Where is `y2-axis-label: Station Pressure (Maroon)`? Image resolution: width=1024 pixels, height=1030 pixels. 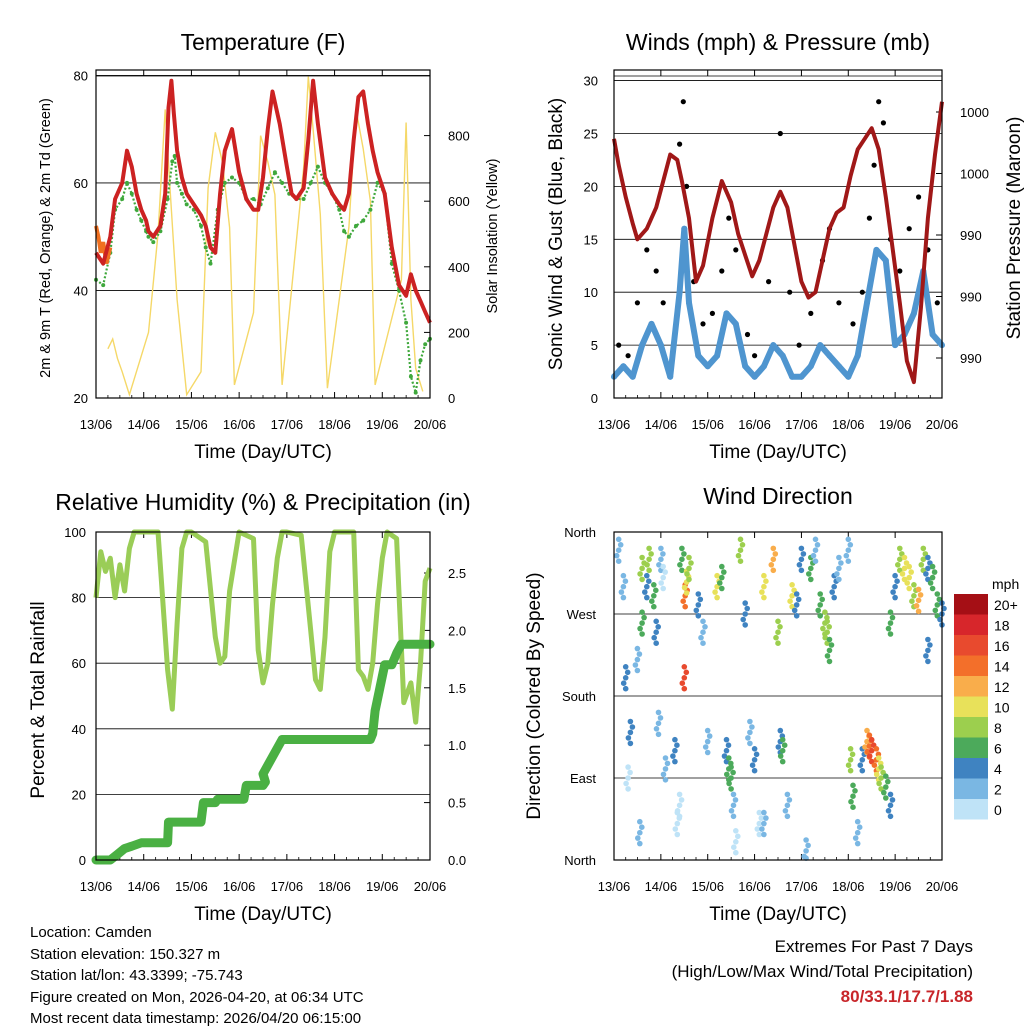 y2-axis-label: Station Pressure (Maroon) is located at coordinates (1014, 228).